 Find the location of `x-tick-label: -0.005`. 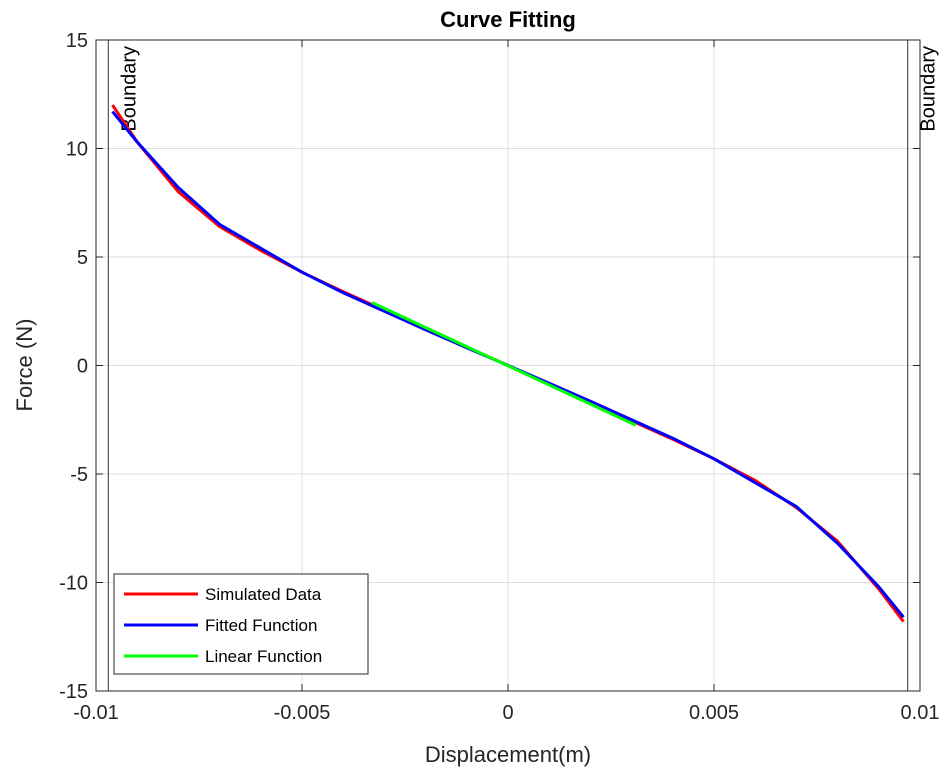

x-tick-label: -0.005 is located at coordinates (302, 713).